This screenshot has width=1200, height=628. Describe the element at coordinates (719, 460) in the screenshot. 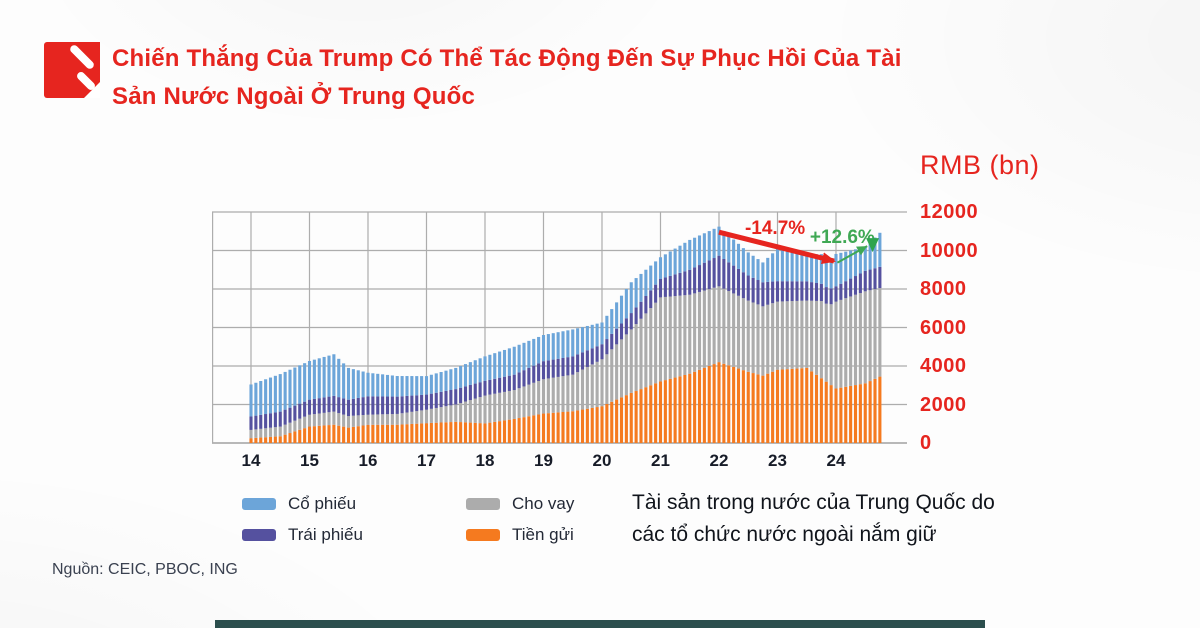

I see `svg-text: 22` at that location.